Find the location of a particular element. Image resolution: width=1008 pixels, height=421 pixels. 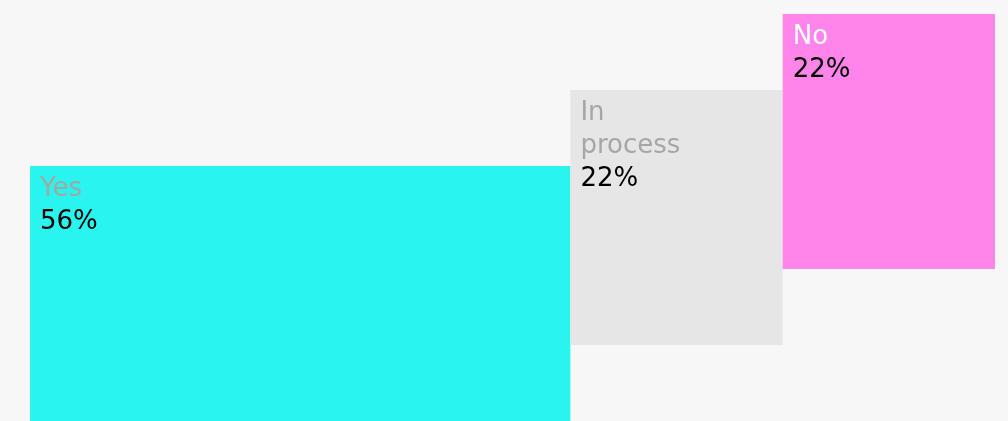

category-label: Yes is located at coordinates (60, 186).